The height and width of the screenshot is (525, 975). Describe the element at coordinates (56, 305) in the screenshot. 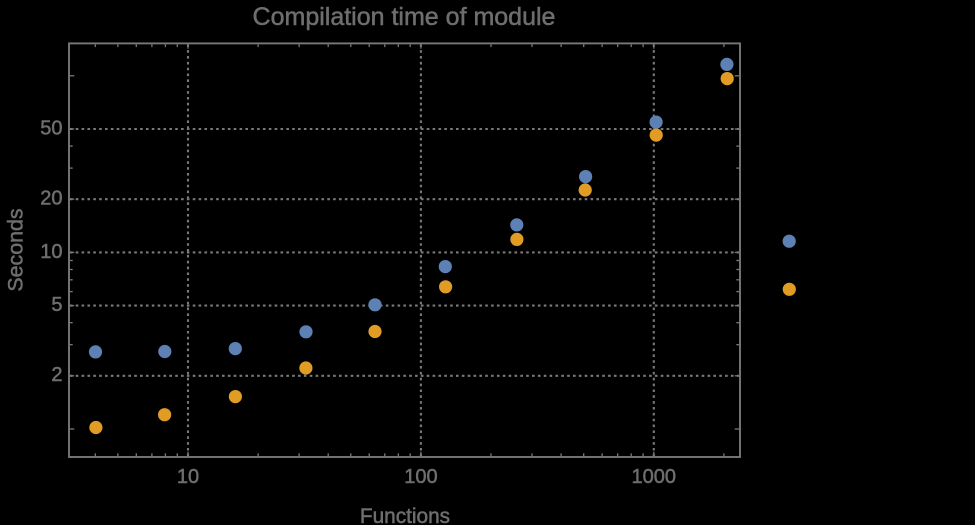

I see `svg-text: 5` at that location.